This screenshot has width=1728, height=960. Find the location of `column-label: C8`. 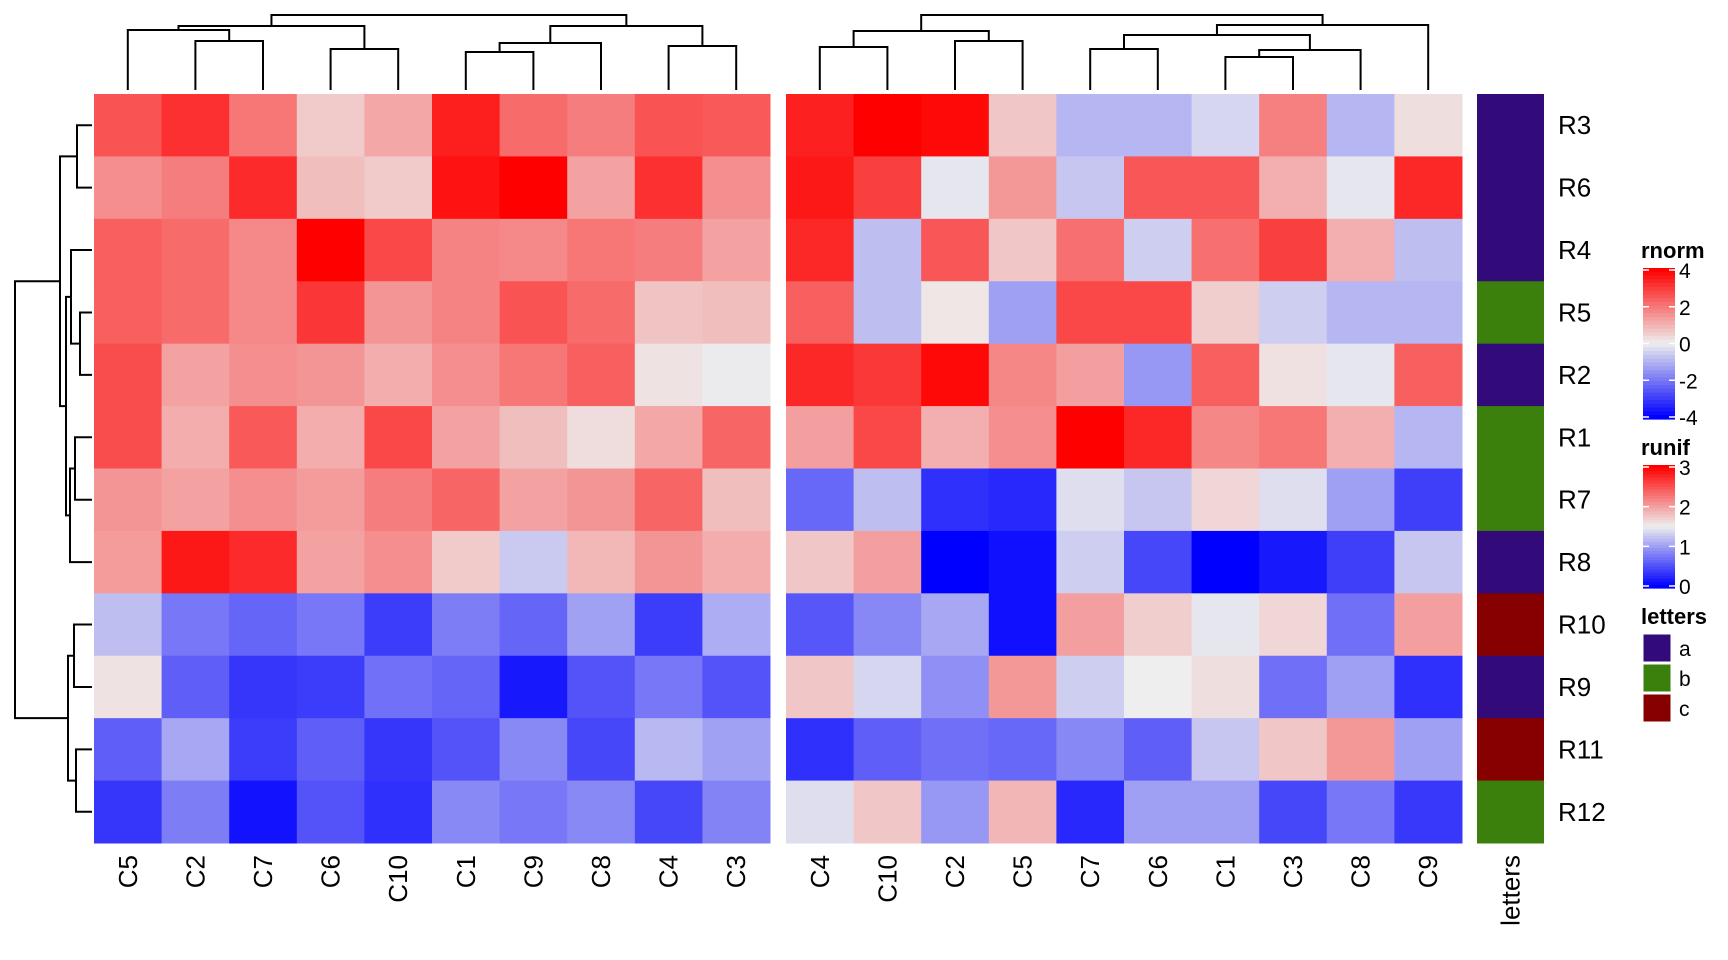

column-label: C8 is located at coordinates (601, 871).